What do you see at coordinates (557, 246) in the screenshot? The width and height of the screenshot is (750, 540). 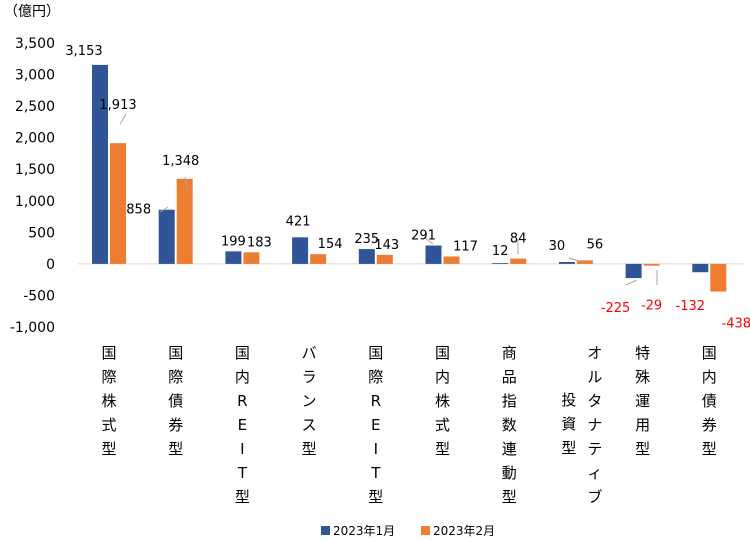 I see `data-label-jan-7: 30` at bounding box center [557, 246].